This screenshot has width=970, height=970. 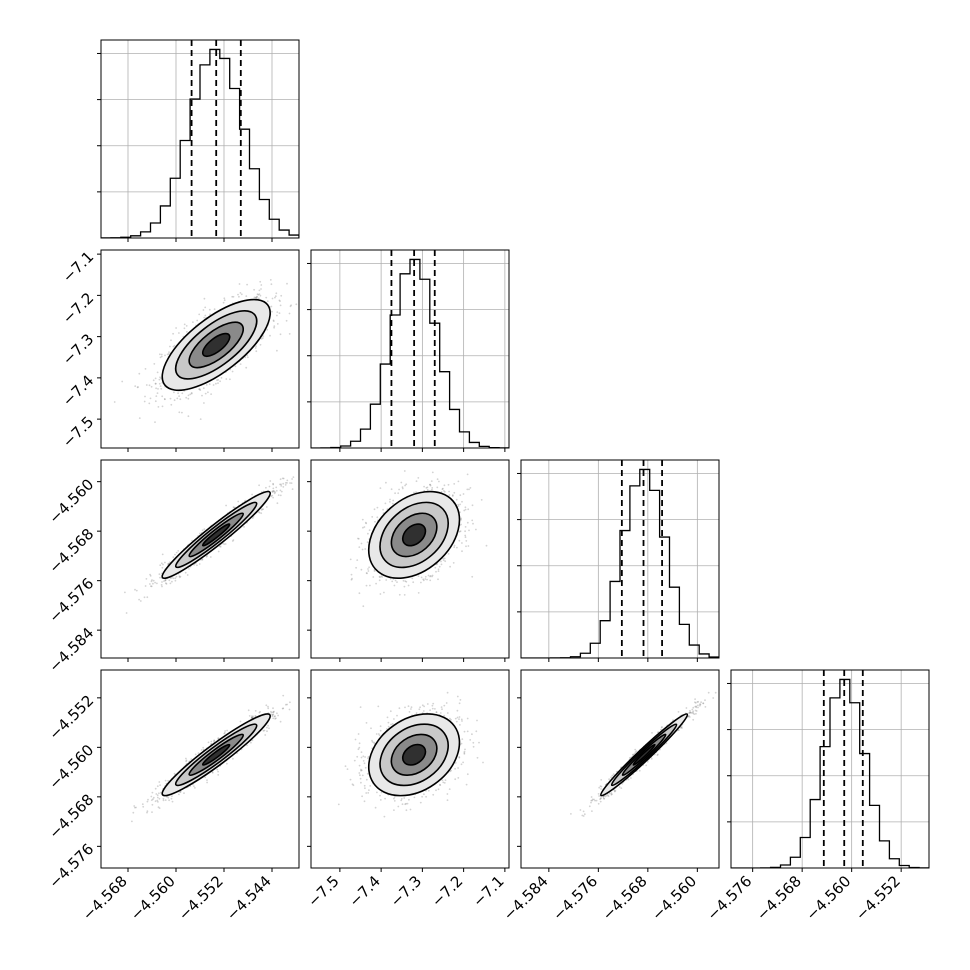 What do you see at coordinates (71, 501) in the screenshot?
I see `y-tick-label: −4.560` at bounding box center [71, 501].